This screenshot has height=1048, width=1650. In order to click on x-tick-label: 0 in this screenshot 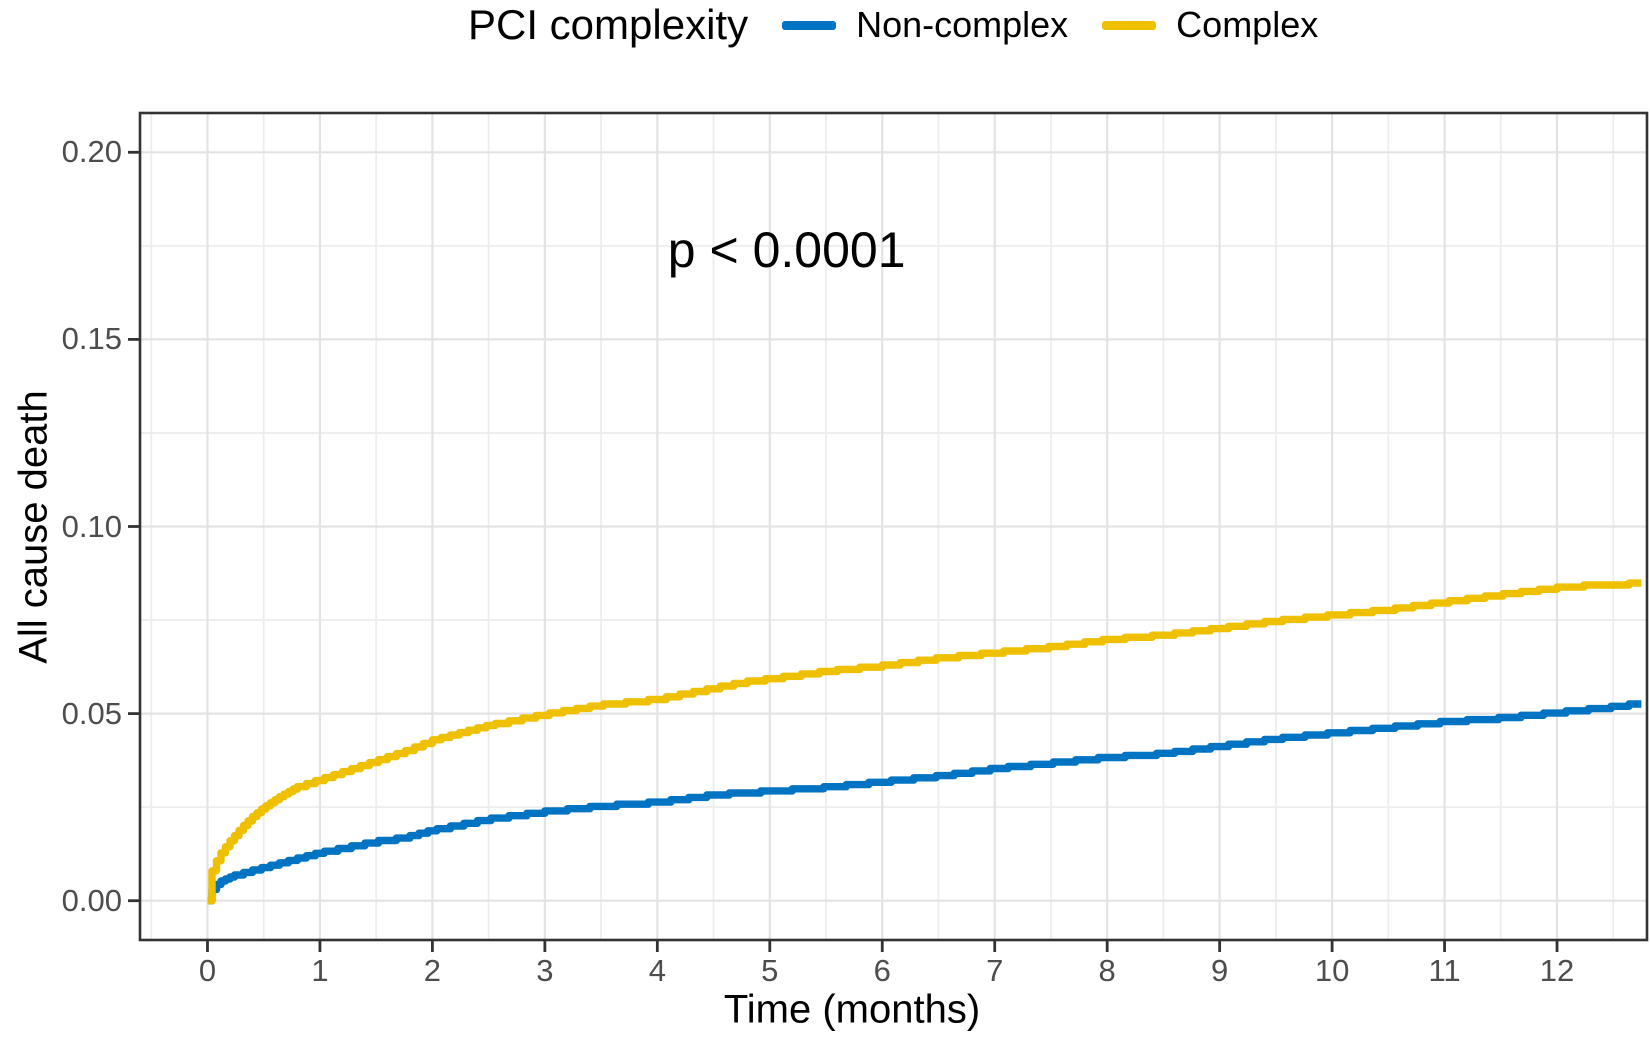, I will do `click(207, 970)`.